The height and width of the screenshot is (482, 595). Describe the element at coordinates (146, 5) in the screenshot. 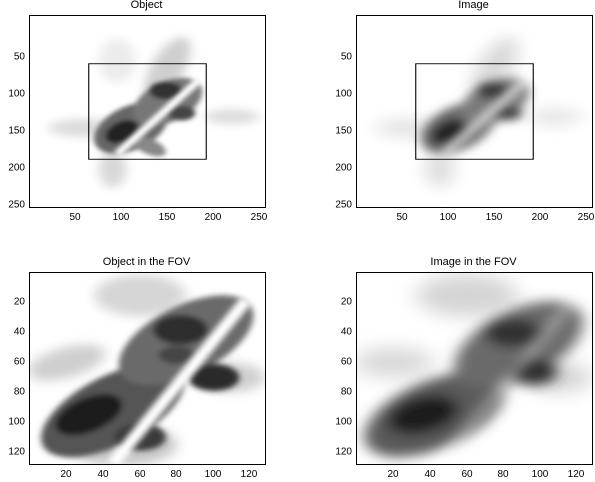

I see `panel-title-object: Object` at that location.